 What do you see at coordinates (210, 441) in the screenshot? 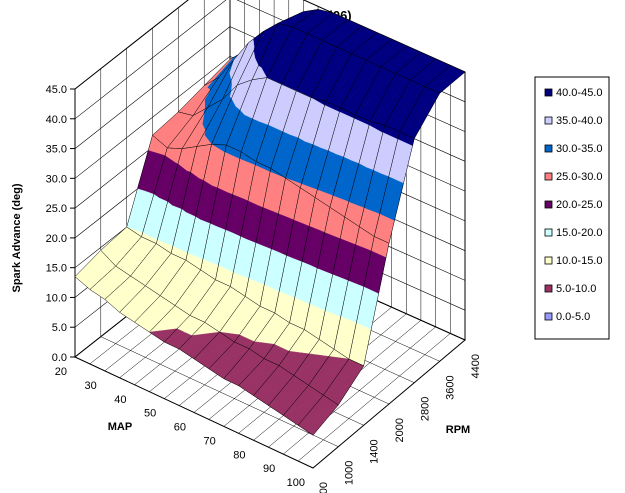
I see `map-tick-label: 70` at bounding box center [210, 441].